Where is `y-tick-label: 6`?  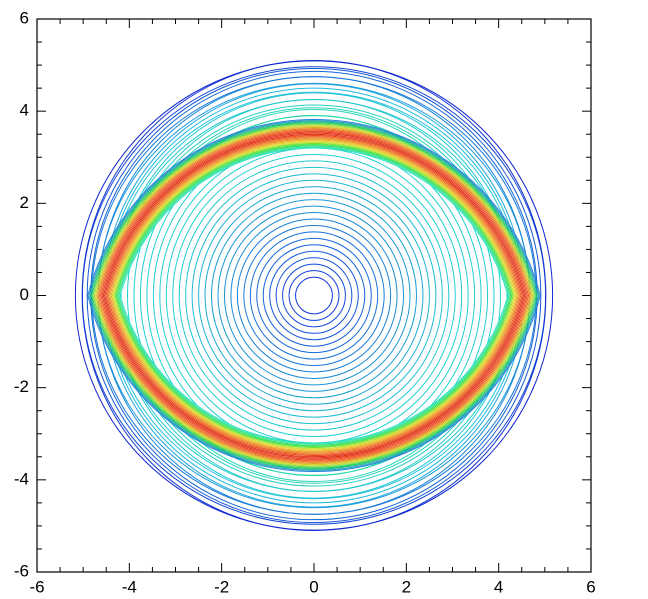
y-tick-label: 6 is located at coordinates (24, 17).